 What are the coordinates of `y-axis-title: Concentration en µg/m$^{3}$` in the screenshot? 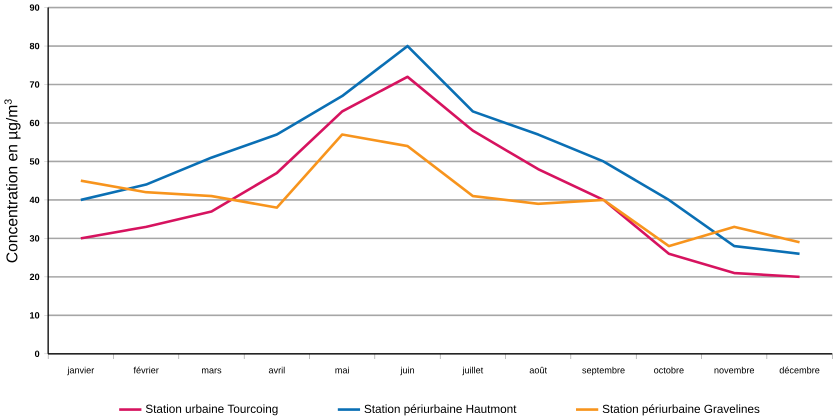 It's located at (12, 180).